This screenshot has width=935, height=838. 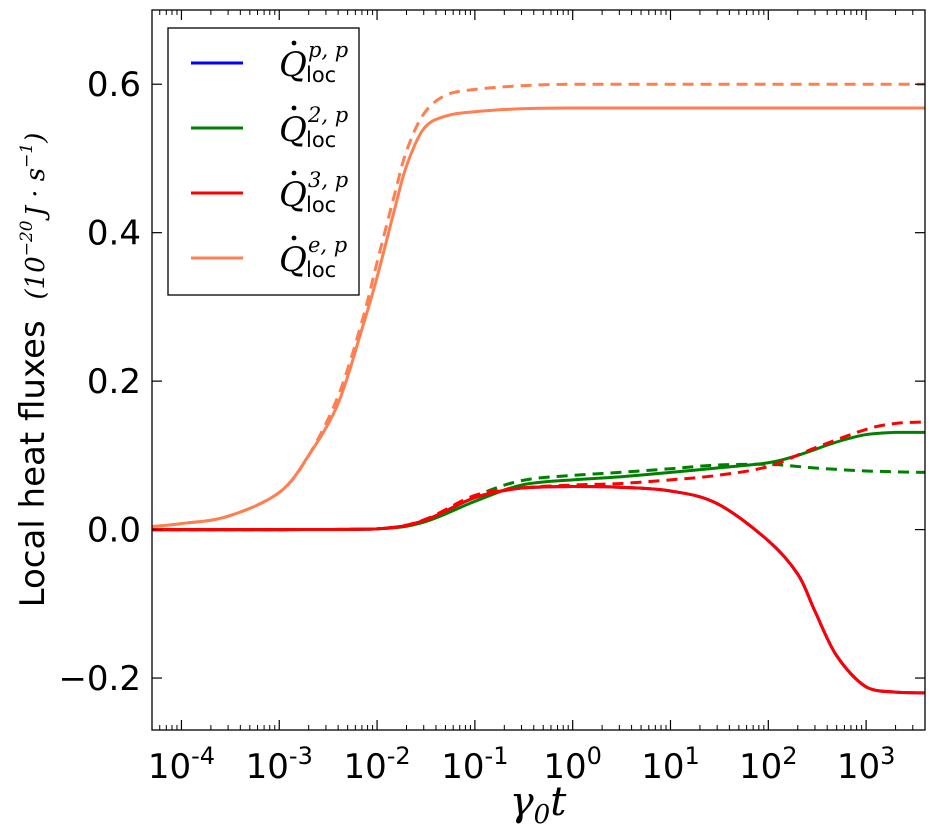 What do you see at coordinates (328, 180) in the screenshot?
I see `legend-label-sup: 3, p` at bounding box center [328, 180].